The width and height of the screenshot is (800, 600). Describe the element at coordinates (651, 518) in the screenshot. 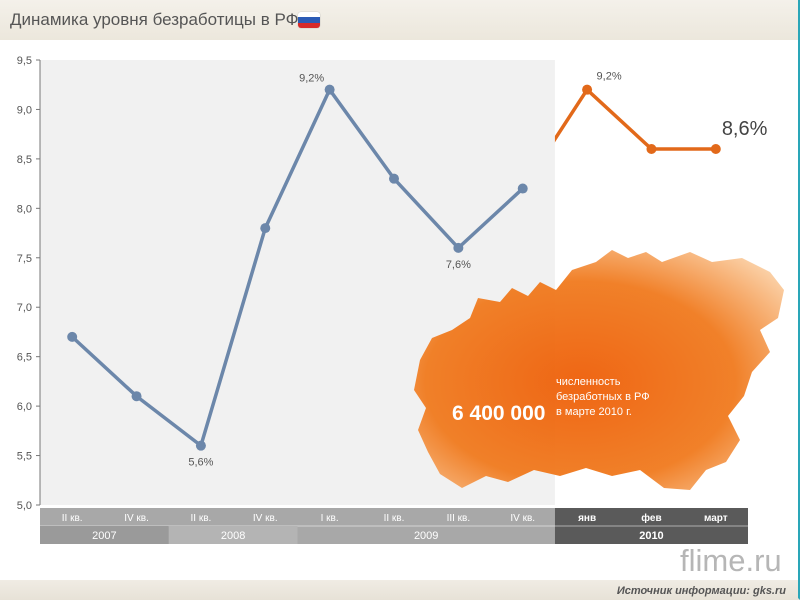

I see `x-tick-label: фев` at that location.